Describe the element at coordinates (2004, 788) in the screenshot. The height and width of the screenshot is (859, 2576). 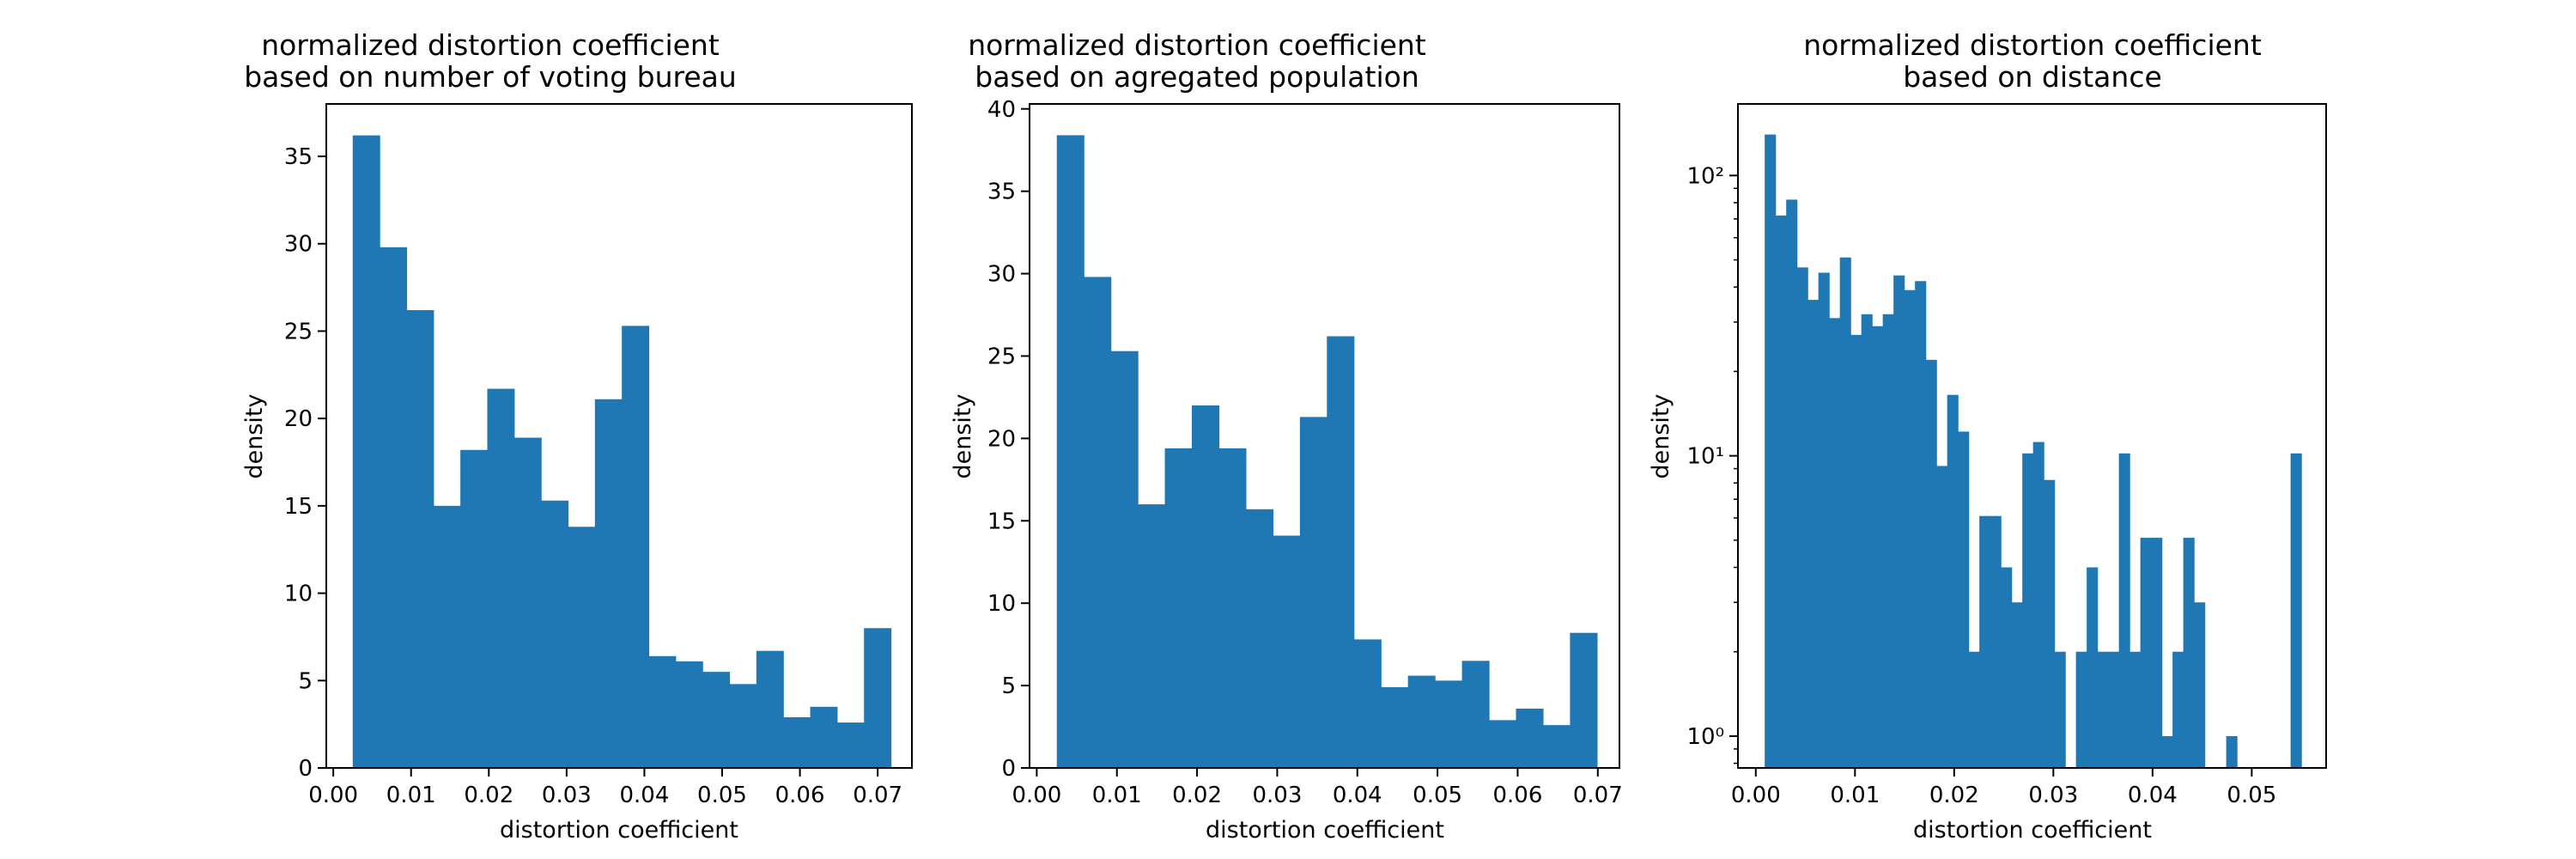
I see `x-ticks: 0.00 0.01 0.02 0.03 0.04 0.05` at that location.